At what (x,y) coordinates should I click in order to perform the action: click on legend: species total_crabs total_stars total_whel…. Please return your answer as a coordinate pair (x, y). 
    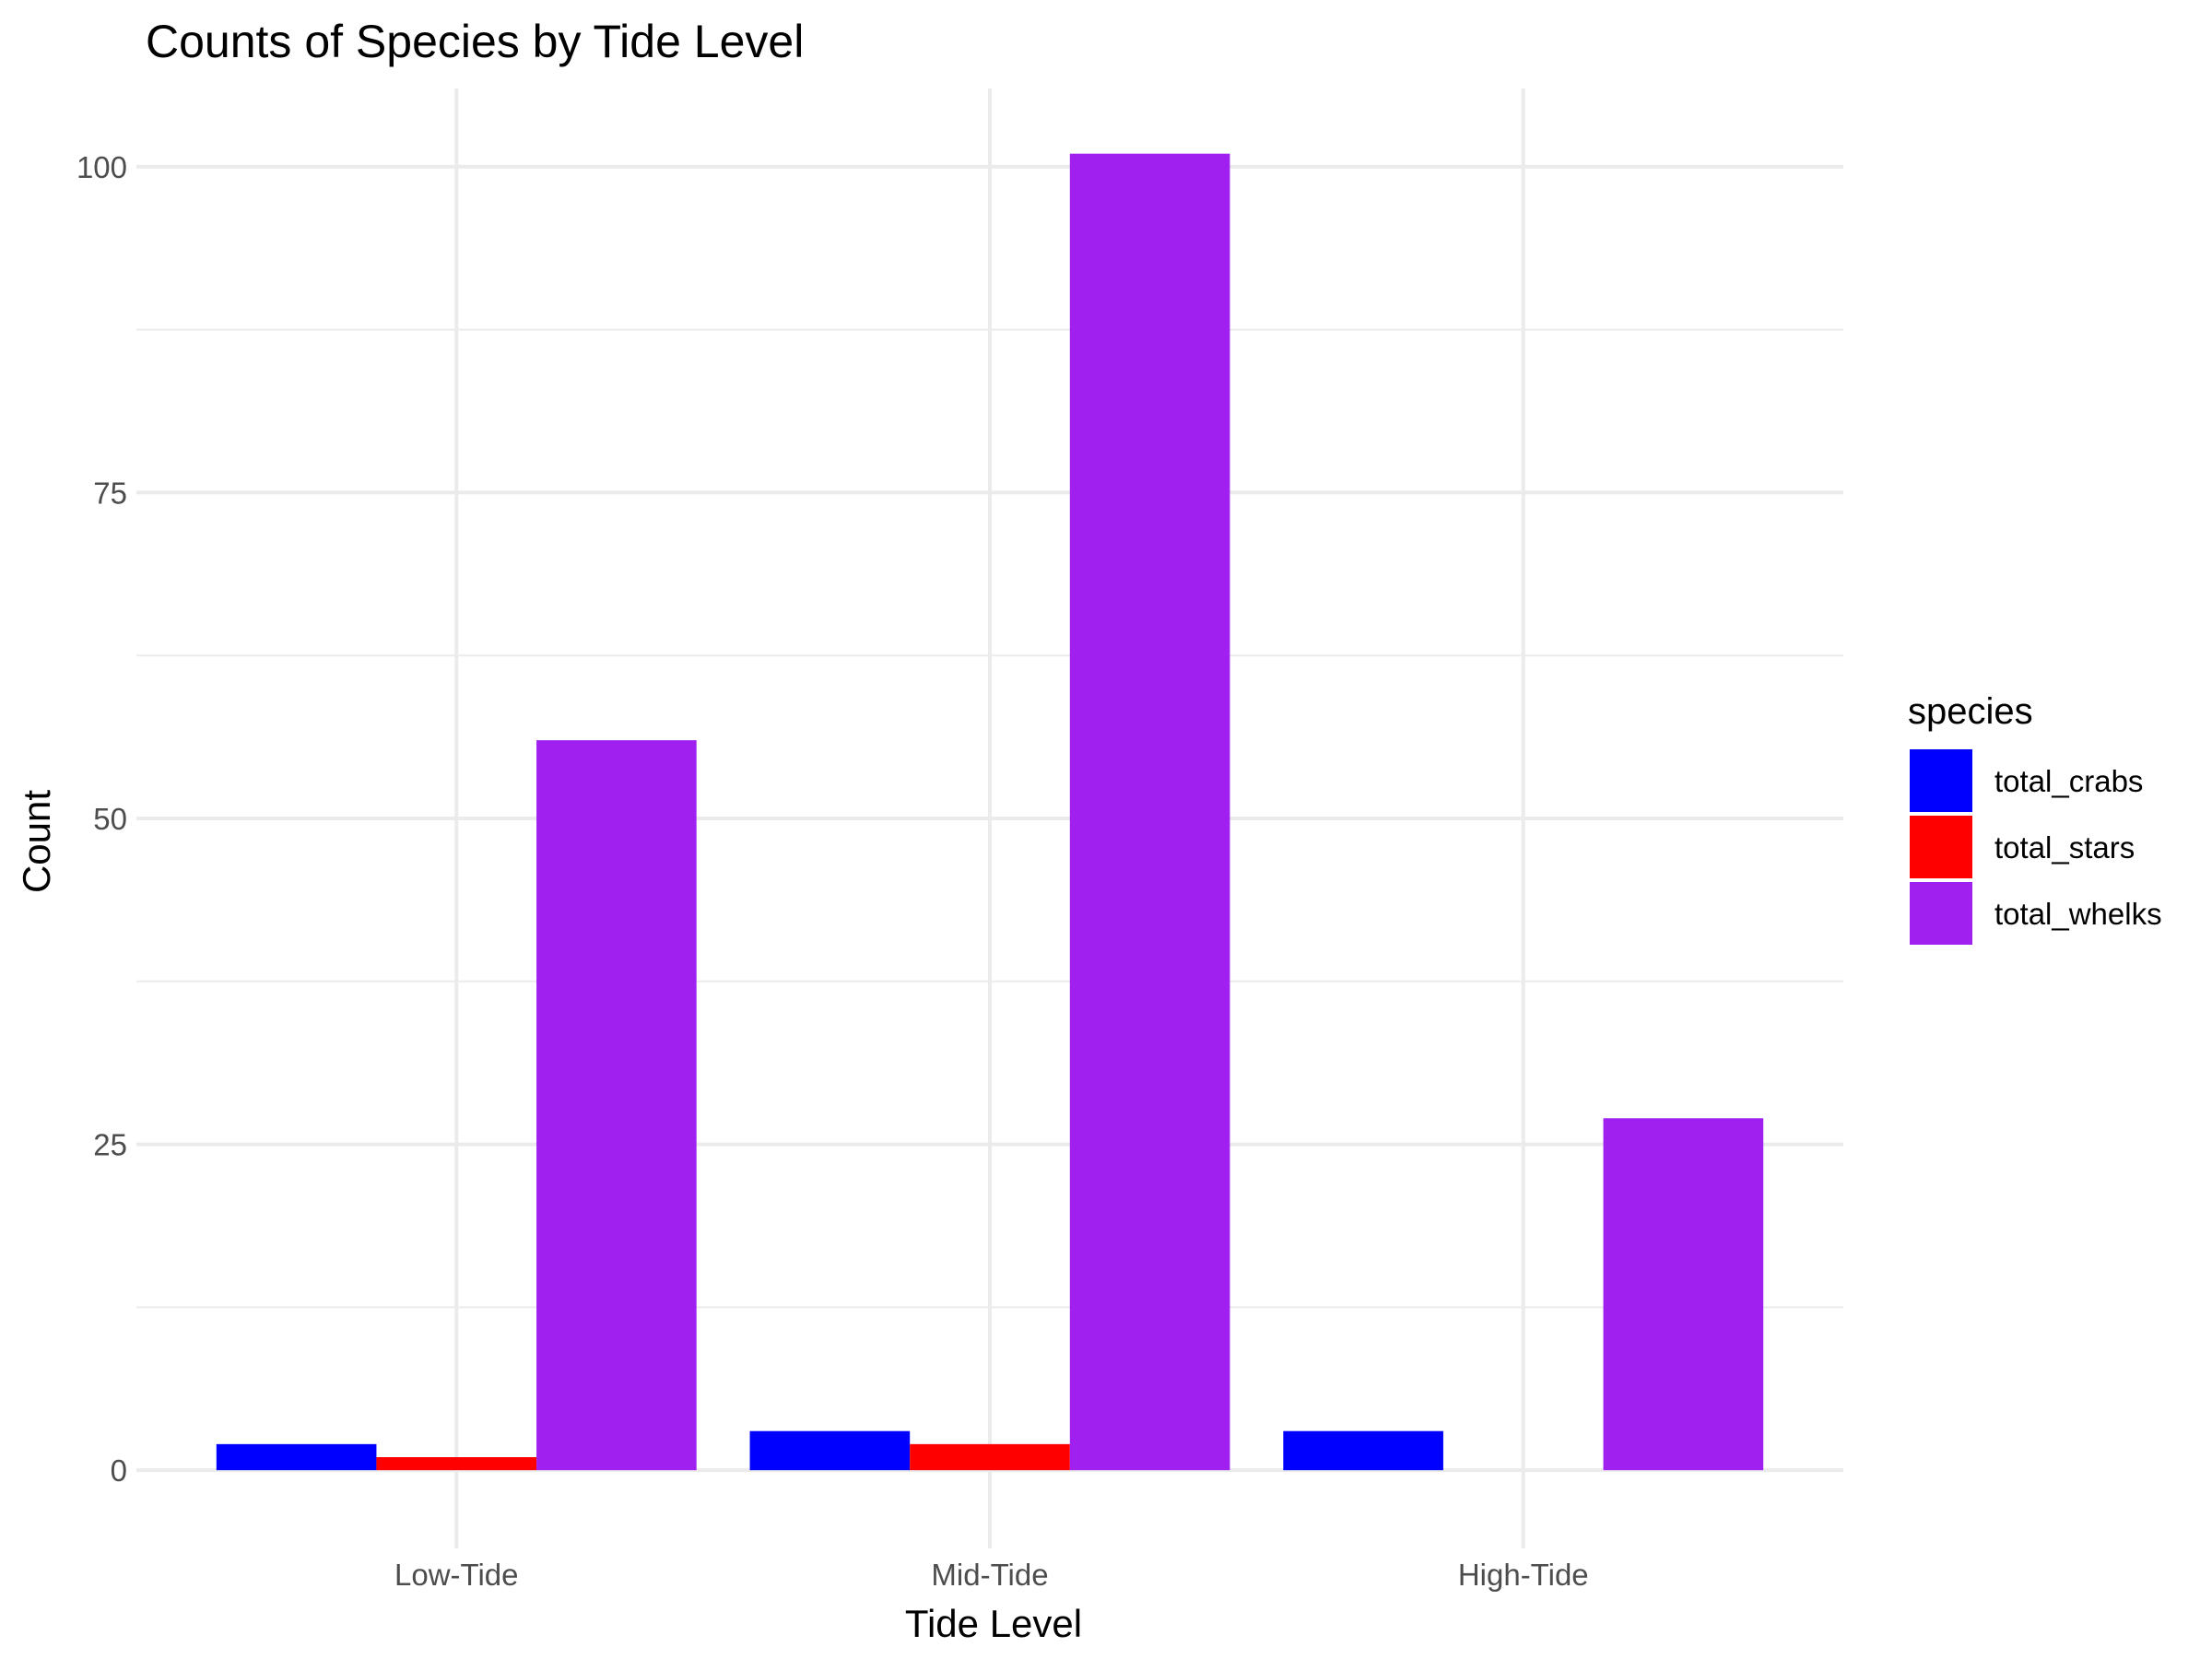
    Looking at the image, I should click on (2035, 818).